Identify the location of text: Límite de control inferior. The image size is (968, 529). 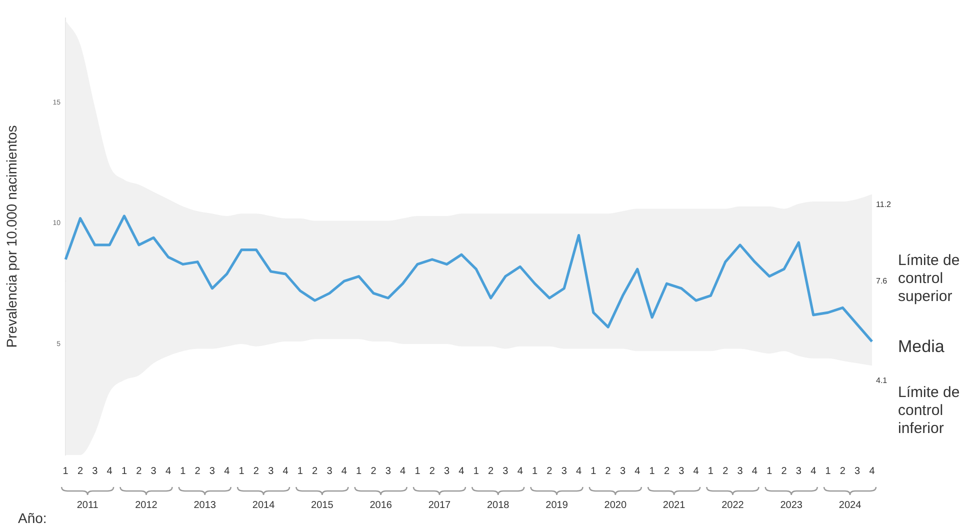
(929, 411).